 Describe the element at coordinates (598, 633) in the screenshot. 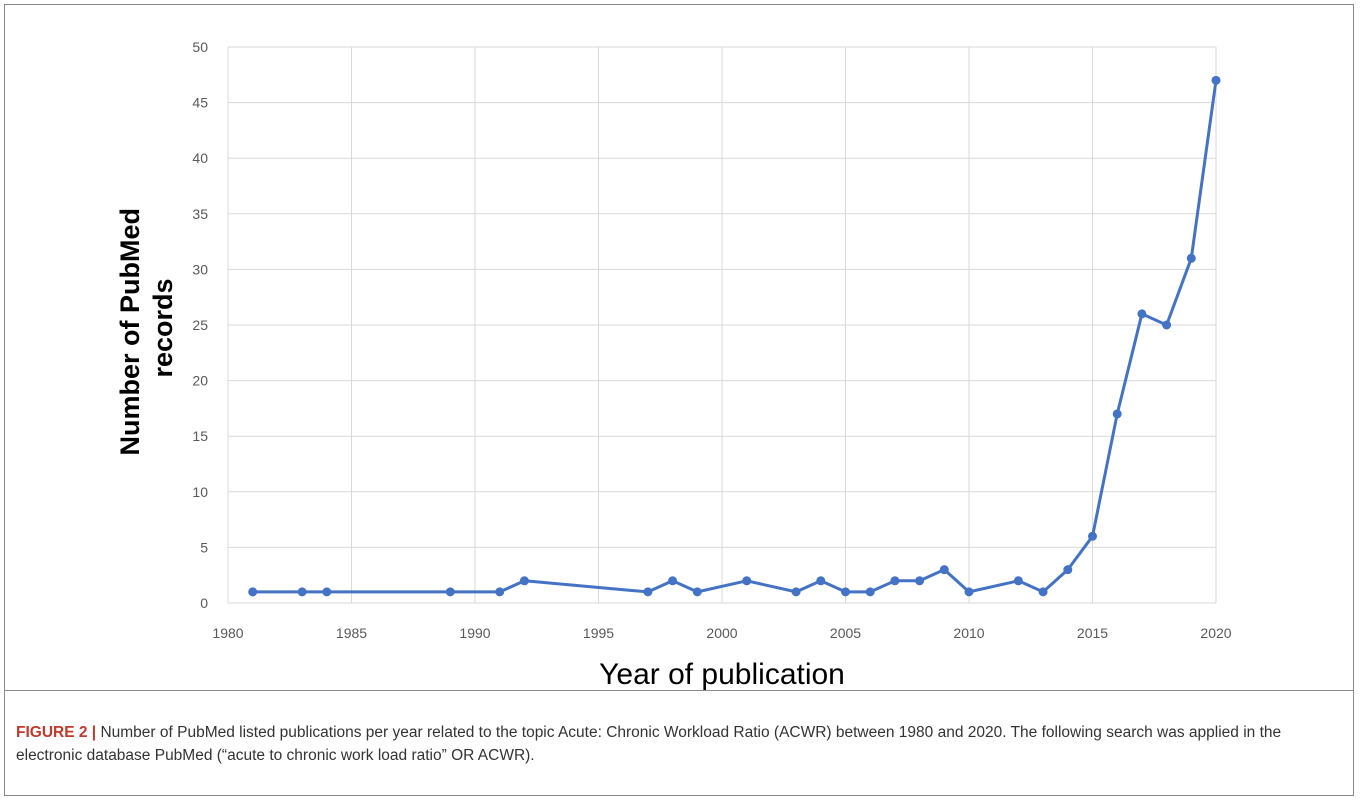

I see `x-tick-label: 1995` at that location.